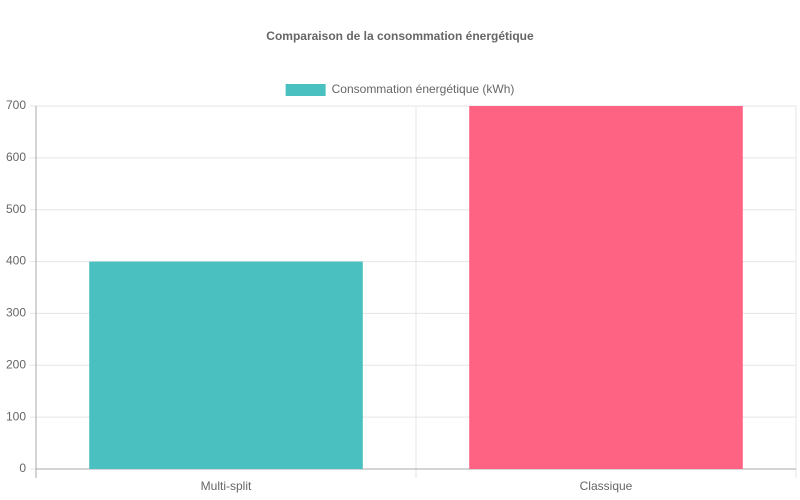 The height and width of the screenshot is (500, 800). I want to click on y-tick-label: 600, so click(16, 157).